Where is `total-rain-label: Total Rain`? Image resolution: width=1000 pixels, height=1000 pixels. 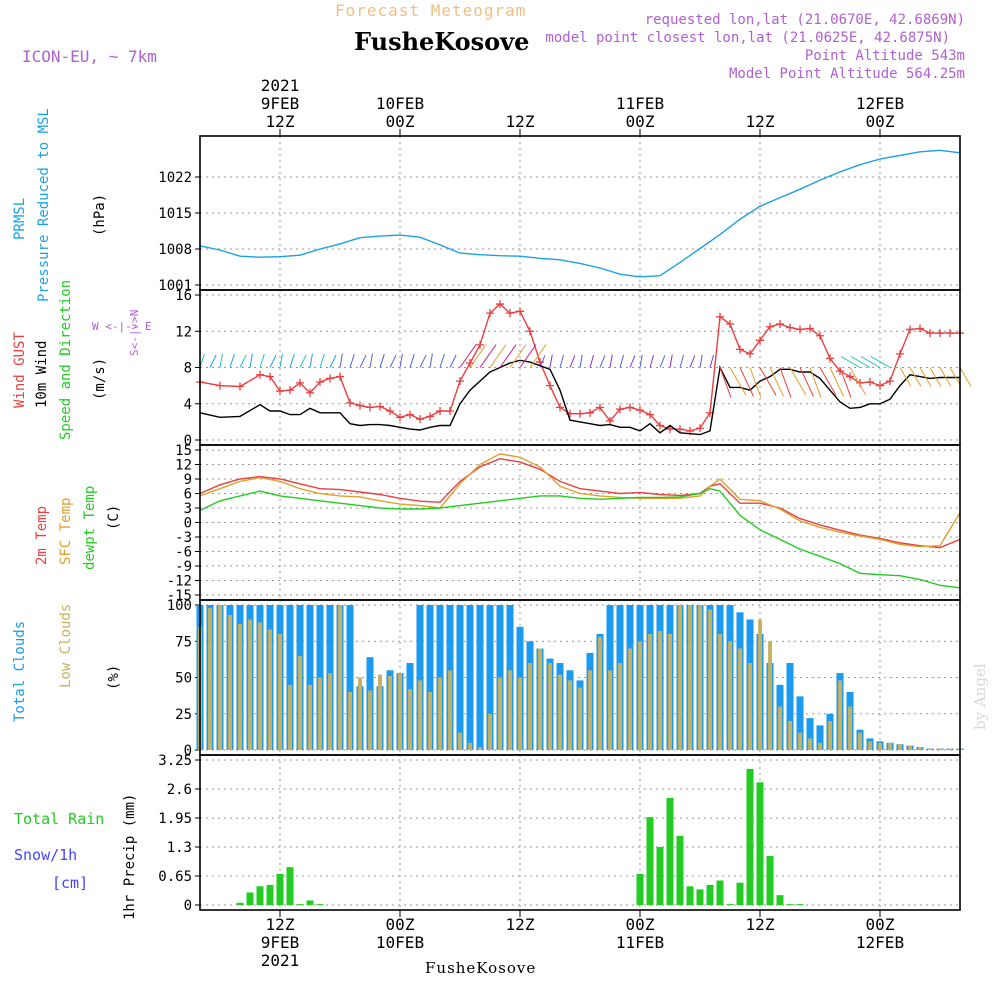 total-rain-label: Total Rain is located at coordinates (59, 819).